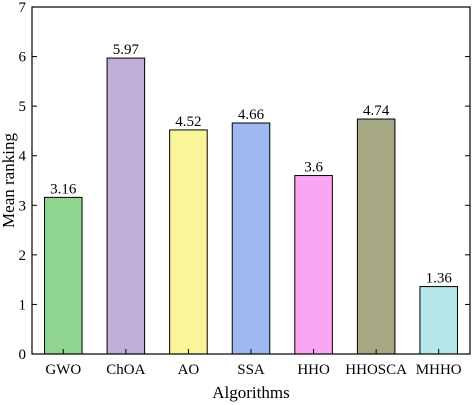  What do you see at coordinates (23, 206) in the screenshot?
I see `y-tick-label: 3` at bounding box center [23, 206].